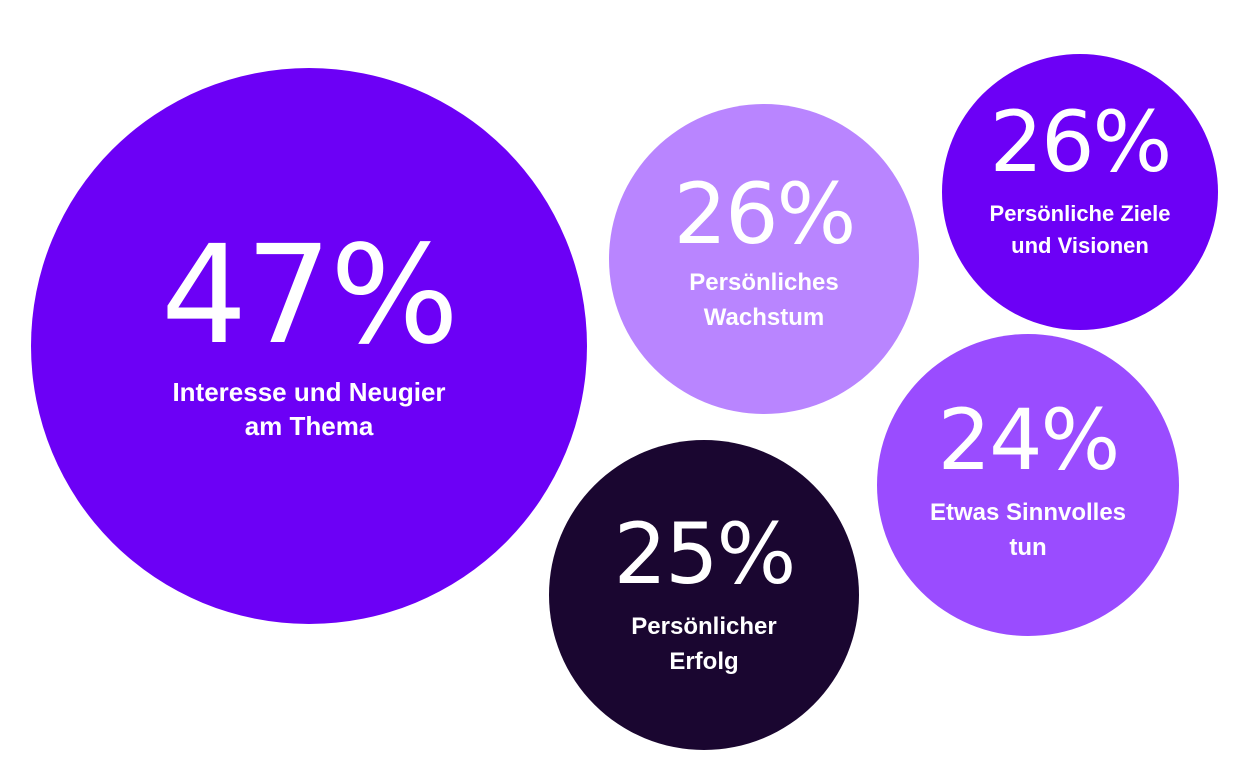 Image resolution: width=1257 pixels, height=778 pixels. I want to click on bubble-sinnvolles-tun: 24% Etwas Sinnvolles tun, so click(1028, 485).